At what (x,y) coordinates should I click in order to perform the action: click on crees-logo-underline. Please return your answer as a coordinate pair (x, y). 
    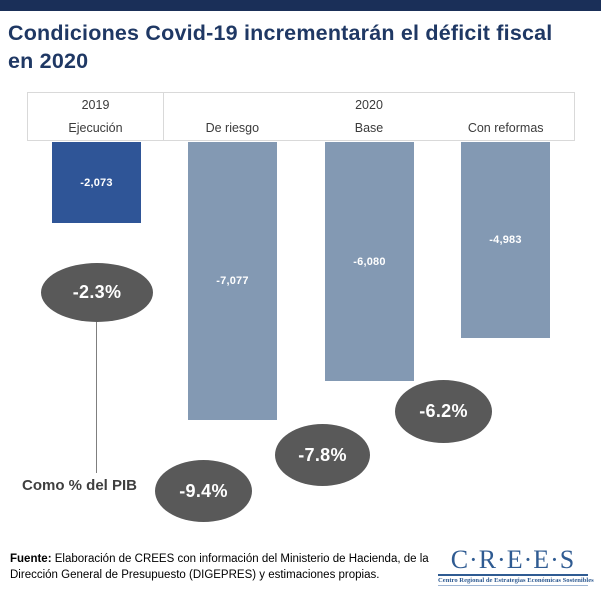
    Looking at the image, I should click on (513, 586).